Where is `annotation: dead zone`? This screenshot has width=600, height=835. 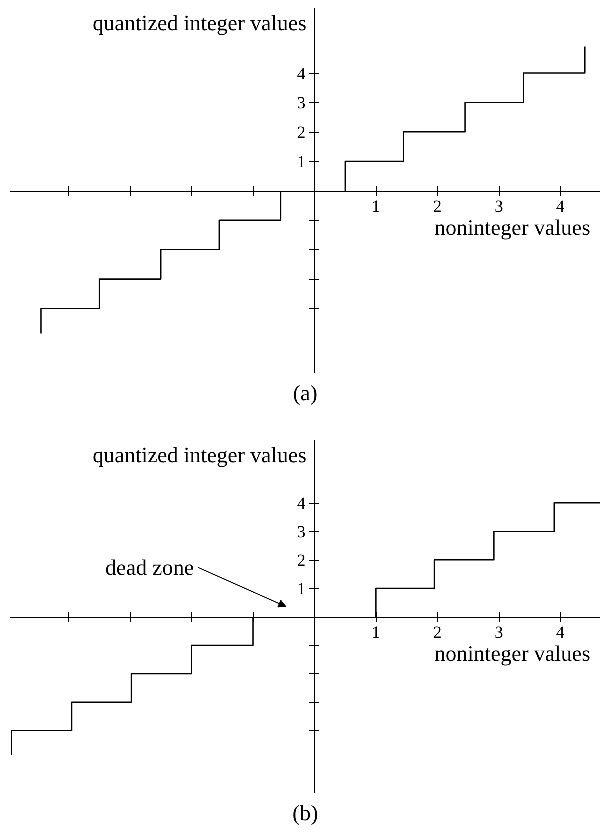
annotation: dead zone is located at coordinates (150, 567).